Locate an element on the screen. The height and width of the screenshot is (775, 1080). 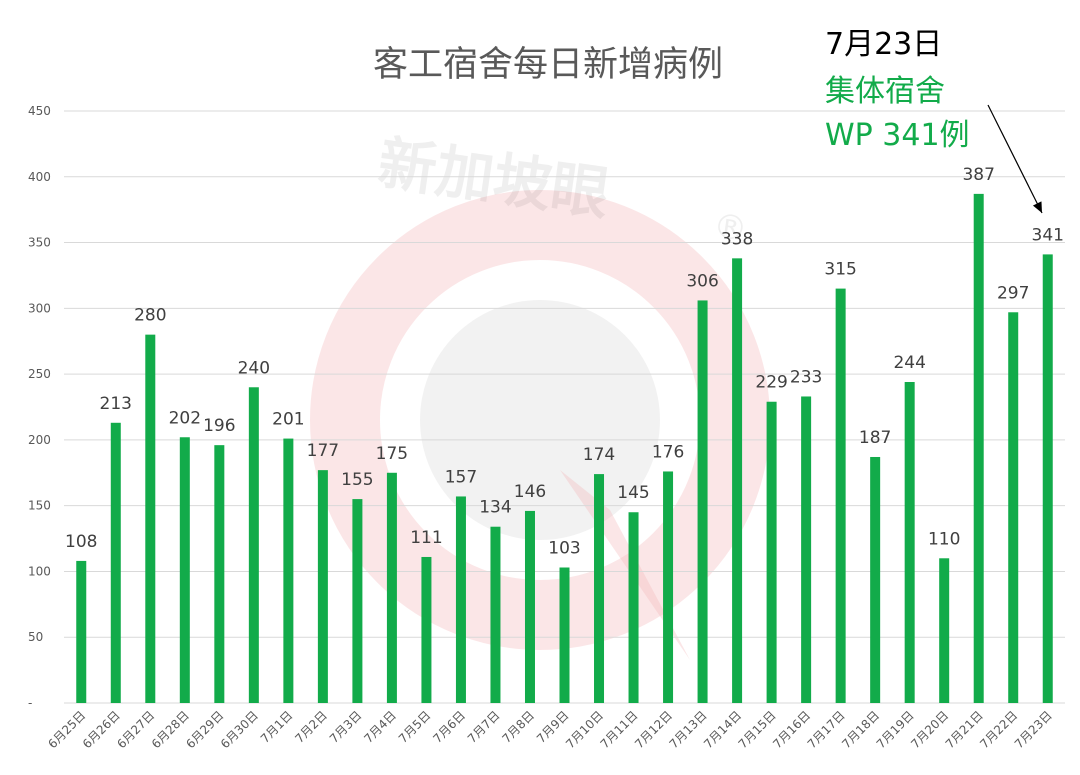
y-tick-label: 200 is located at coordinates (39, 440).